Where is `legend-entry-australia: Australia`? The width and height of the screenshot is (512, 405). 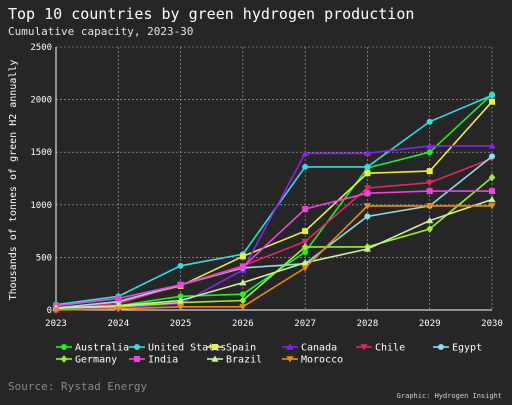 legend-entry-australia: Australia is located at coordinates (92, 348).